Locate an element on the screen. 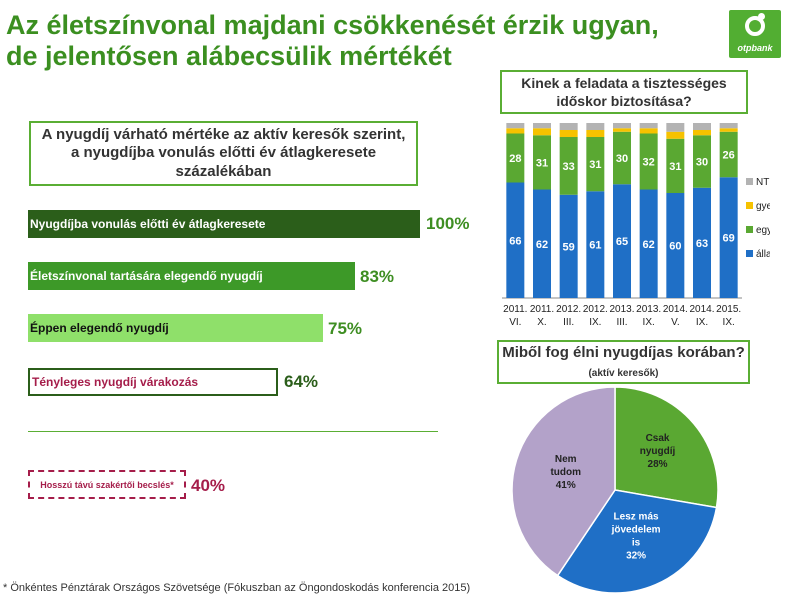 The height and width of the screenshot is (599, 800). x-tick-label: 2012. is located at coordinates (595, 309).